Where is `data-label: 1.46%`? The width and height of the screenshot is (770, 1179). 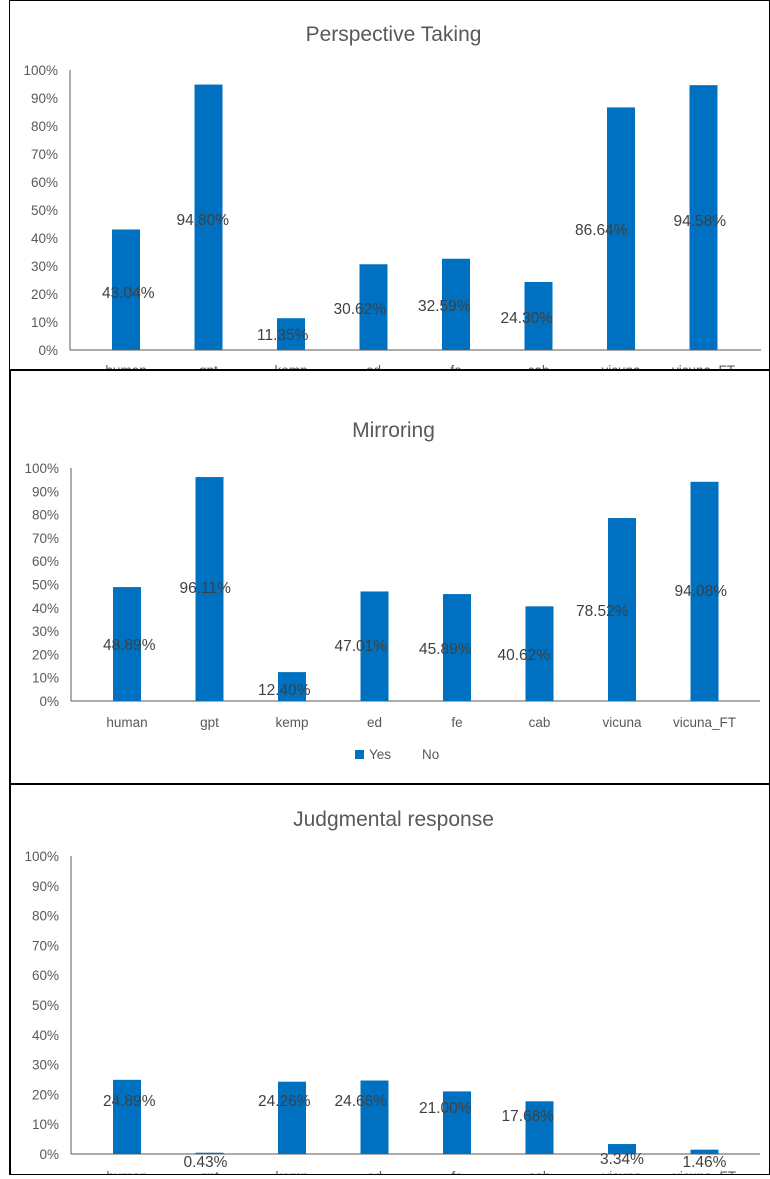 data-label: 1.46% is located at coordinates (705, 1162).